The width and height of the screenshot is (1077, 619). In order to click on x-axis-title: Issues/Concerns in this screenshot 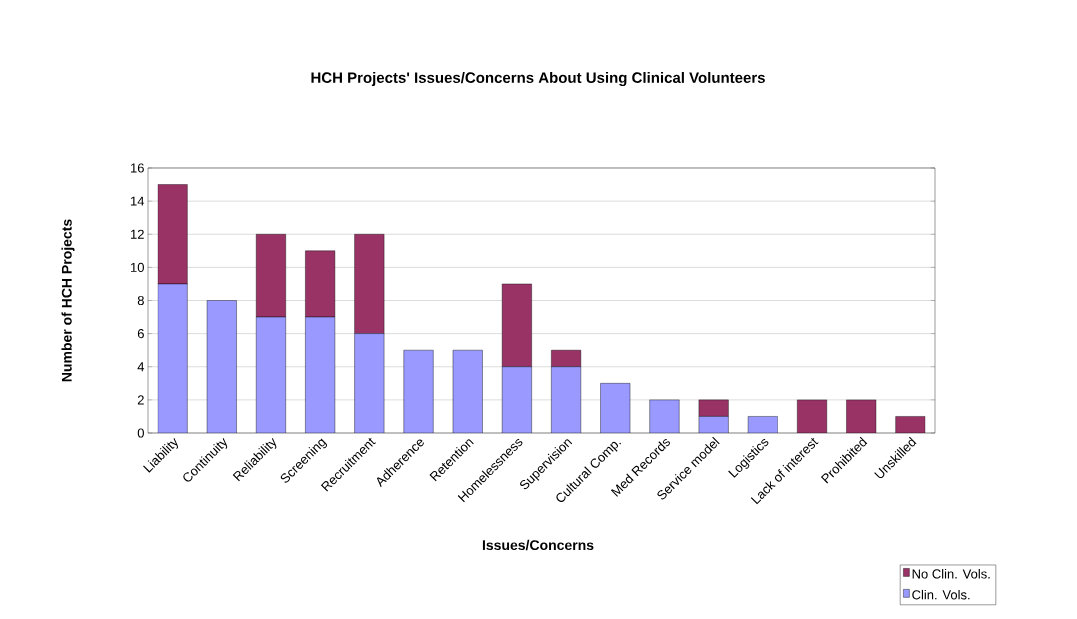, I will do `click(538, 545)`.